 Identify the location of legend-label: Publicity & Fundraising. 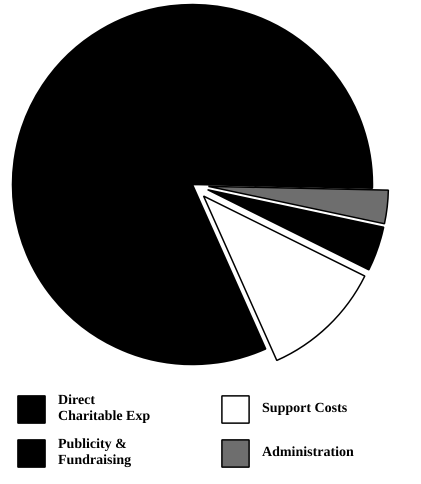
(95, 453).